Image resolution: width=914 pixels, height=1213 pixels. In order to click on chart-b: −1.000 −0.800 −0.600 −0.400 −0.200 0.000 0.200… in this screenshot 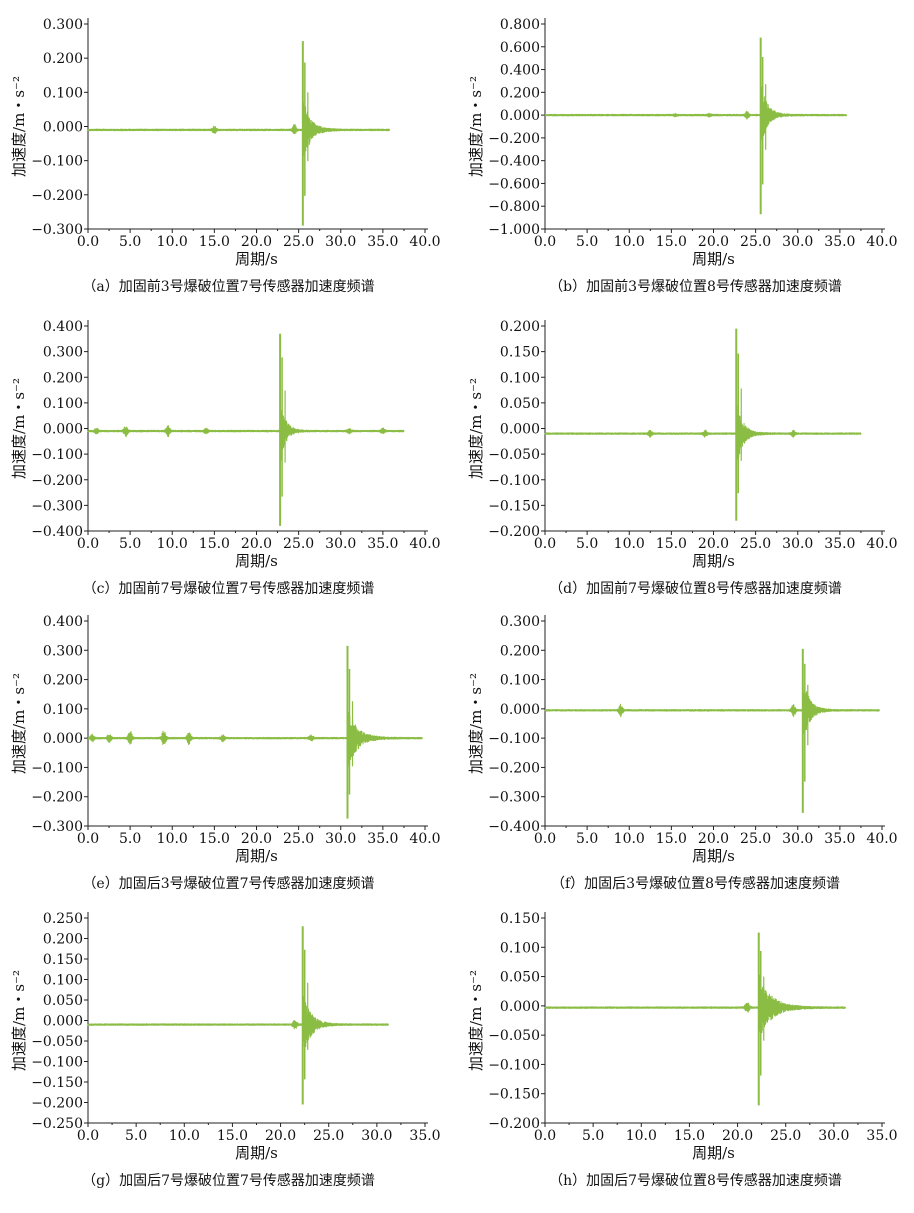, I will do `click(682, 142)`.